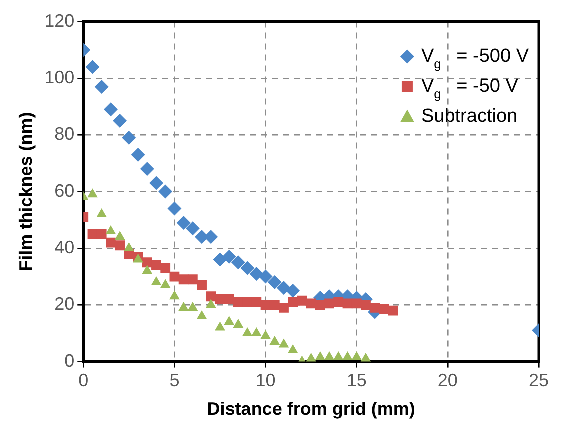 Image resolution: width=561 pixels, height=433 pixels. What do you see at coordinates (59, 77) in the screenshot?
I see `y-tick-label: 100` at bounding box center [59, 77].